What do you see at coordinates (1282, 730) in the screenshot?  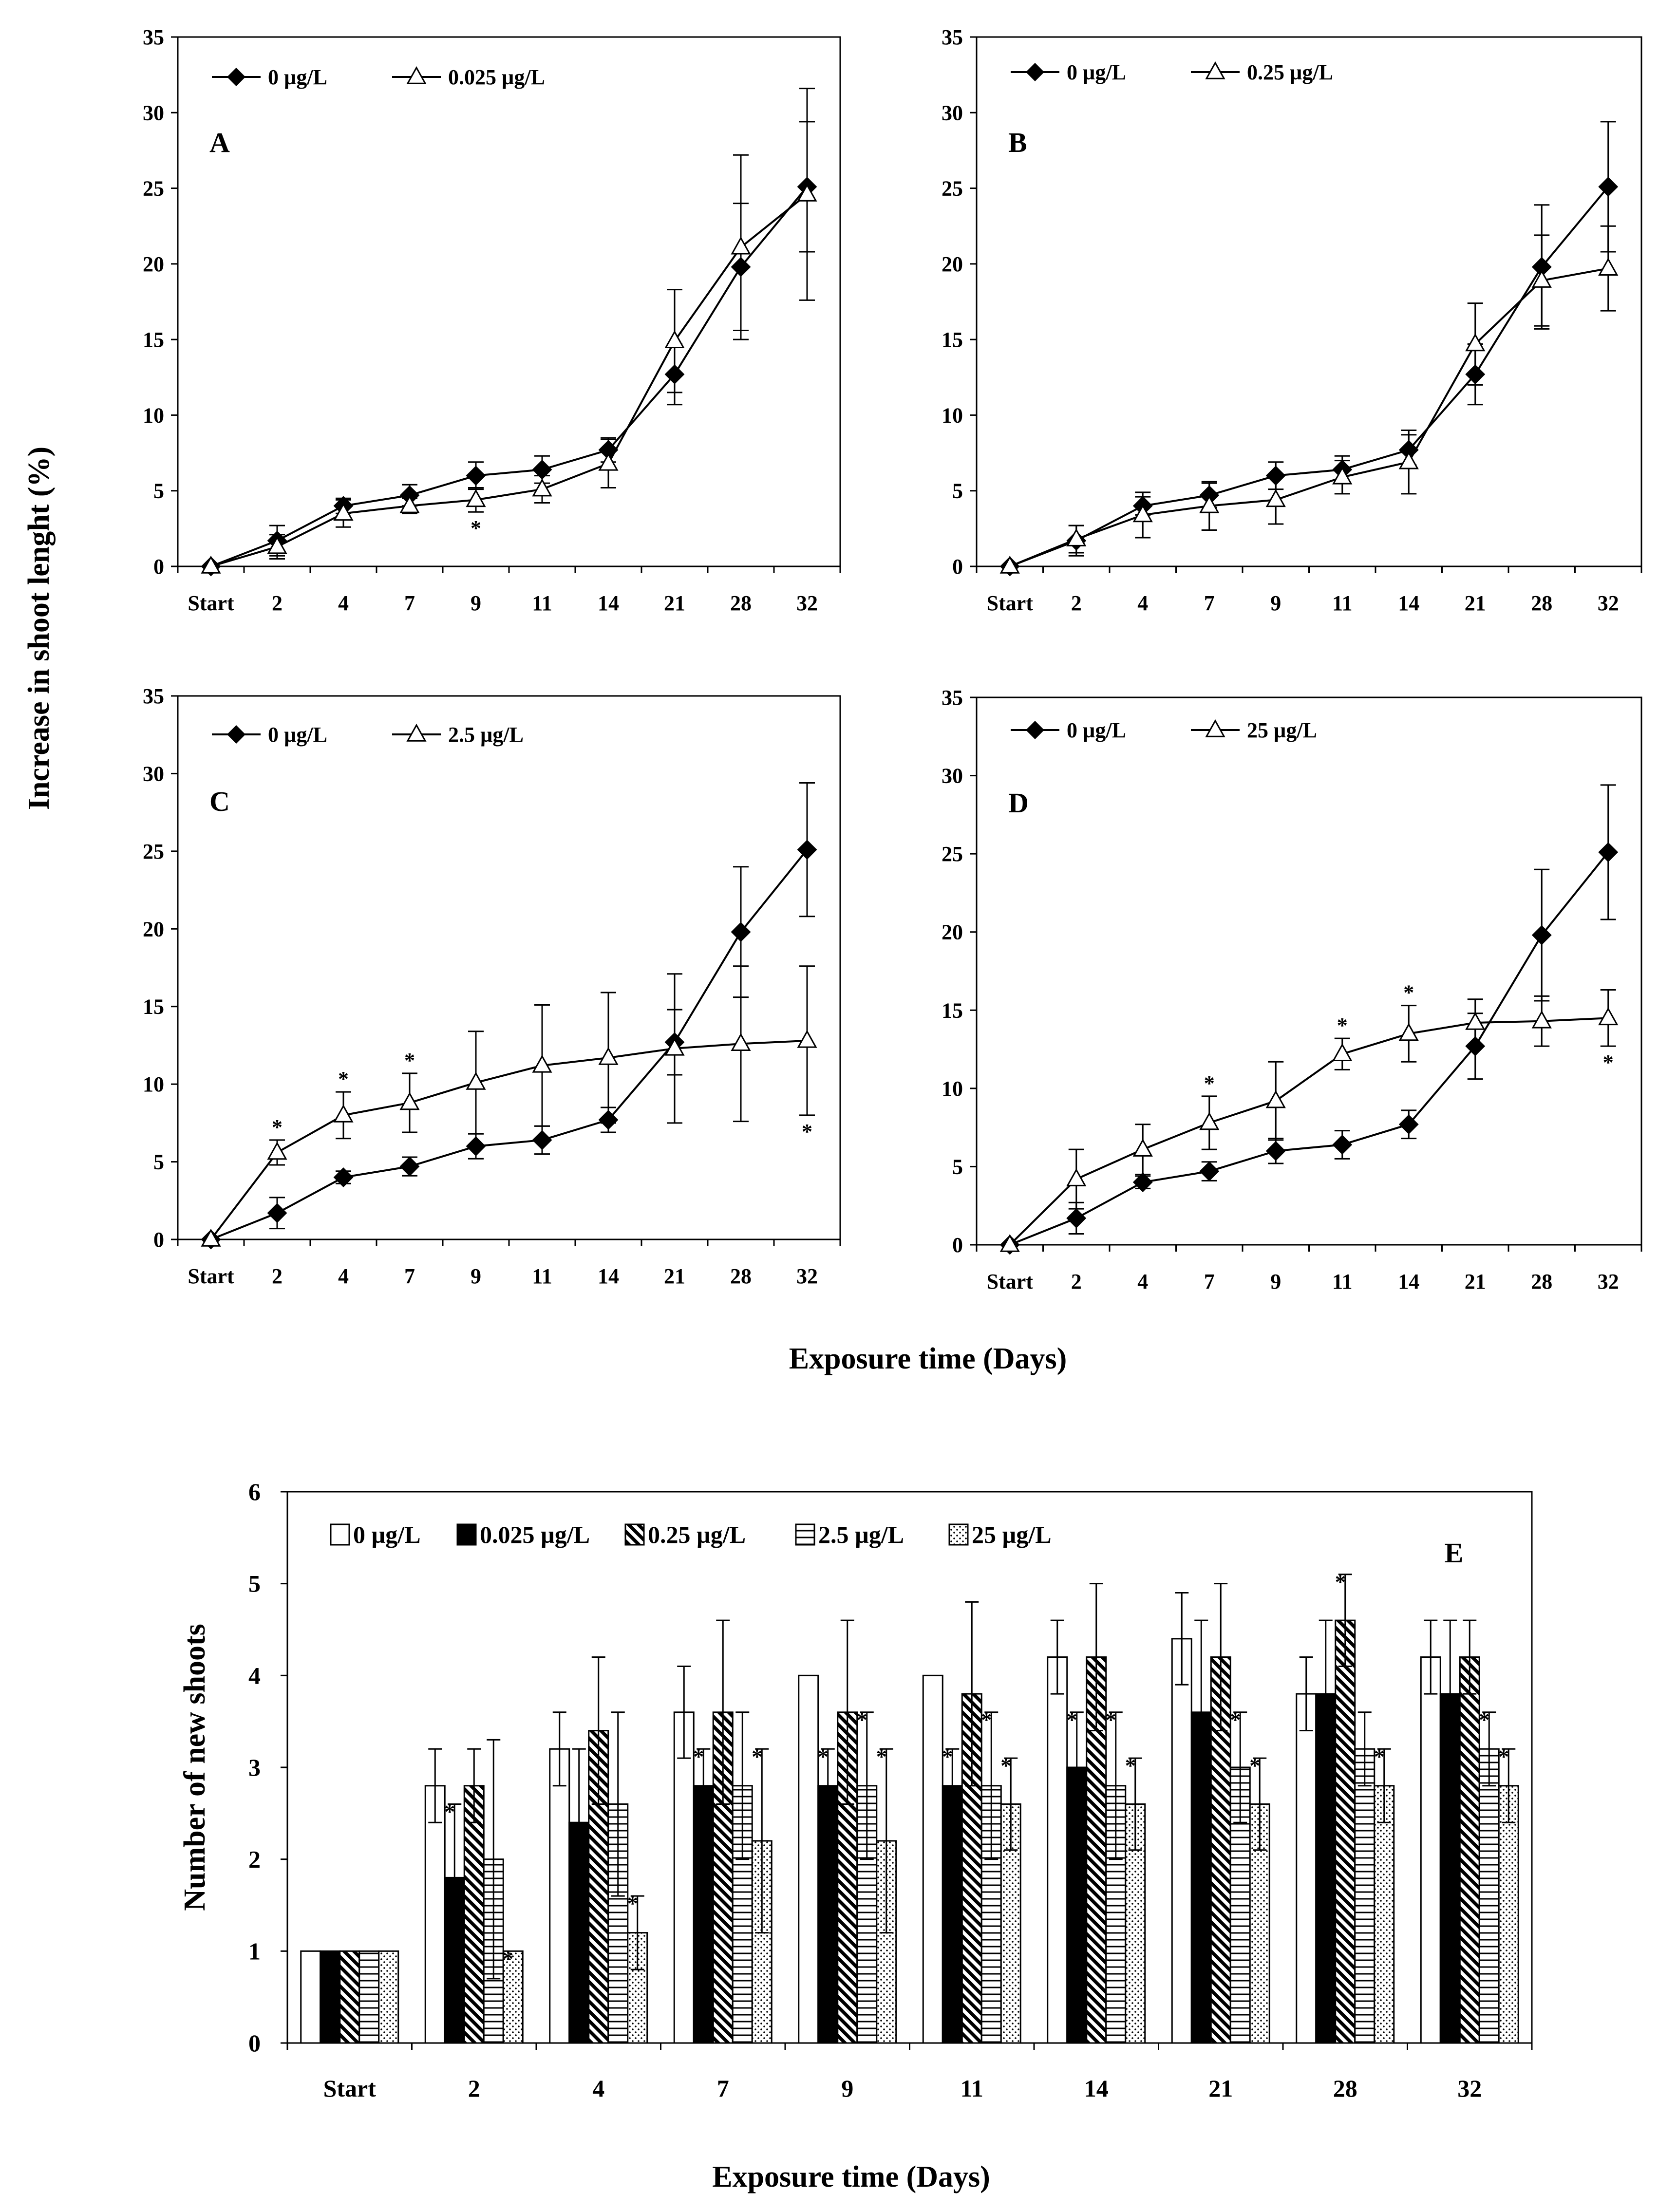 I see `legend-label: 25 µg/L` at bounding box center [1282, 730].